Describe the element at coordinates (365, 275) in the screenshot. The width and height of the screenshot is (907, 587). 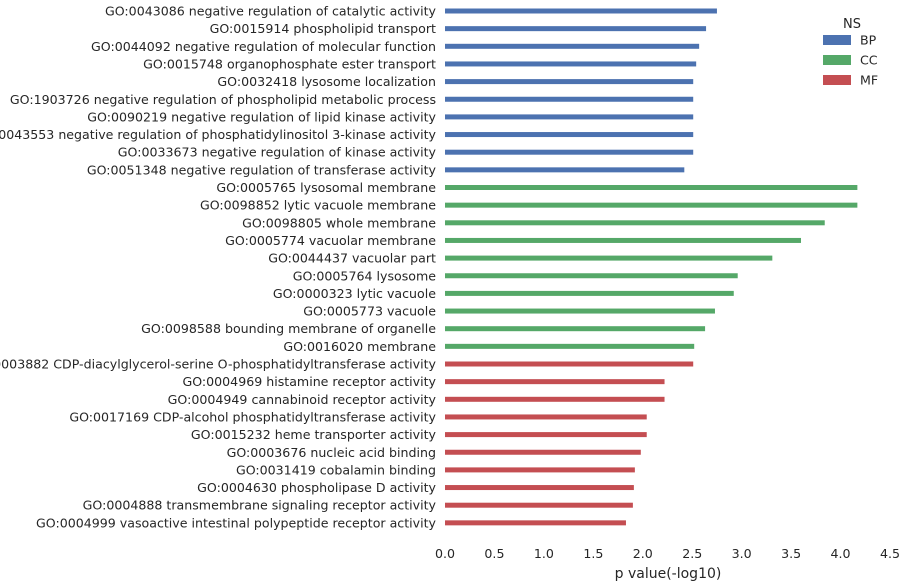
I see `category-label: GO:0005764 lysosome` at that location.